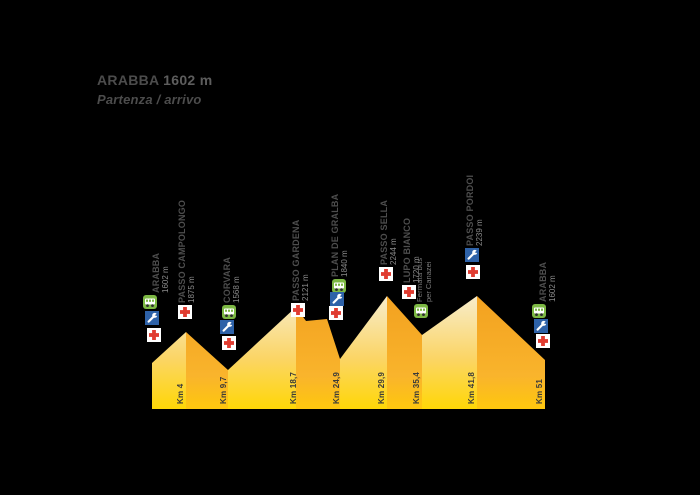  Describe the element at coordinates (182, 251) in the screenshot. I see `waypoint-name: PASSO CAMPOLONGO` at that location.